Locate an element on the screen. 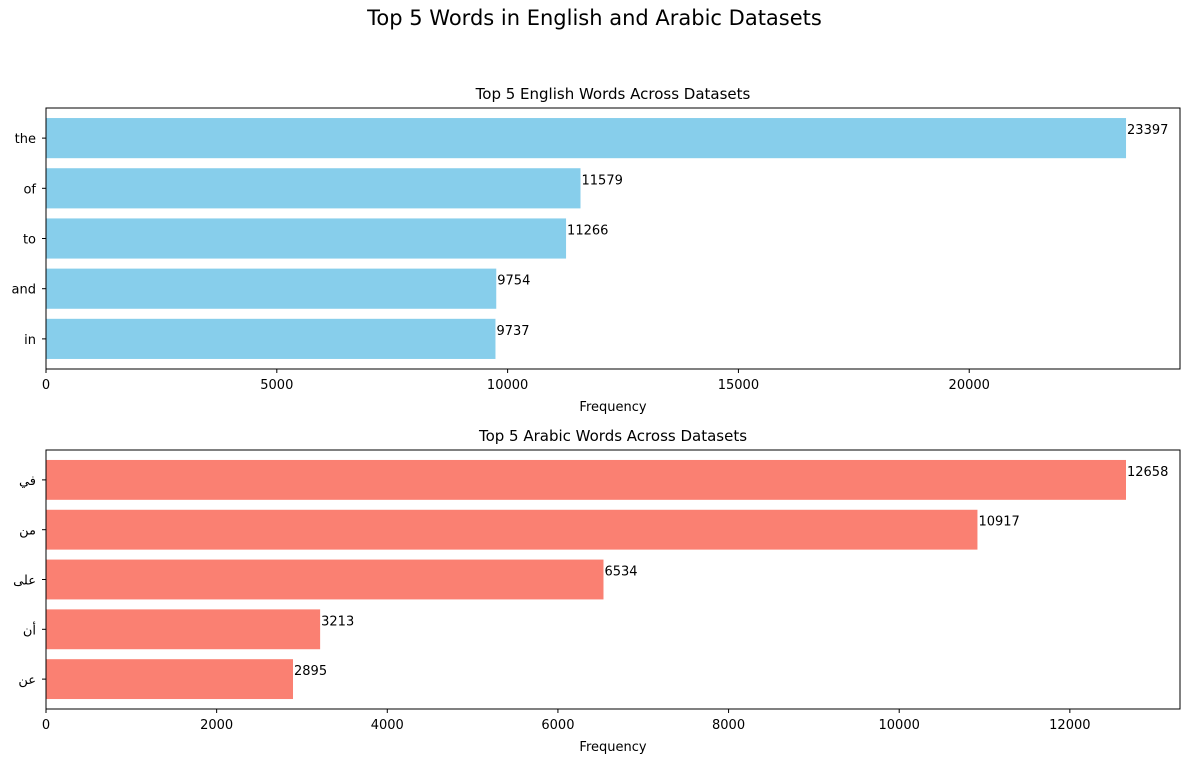 The height and width of the screenshot is (765, 1189). chart2-xtick-label: 8000 is located at coordinates (728, 725).